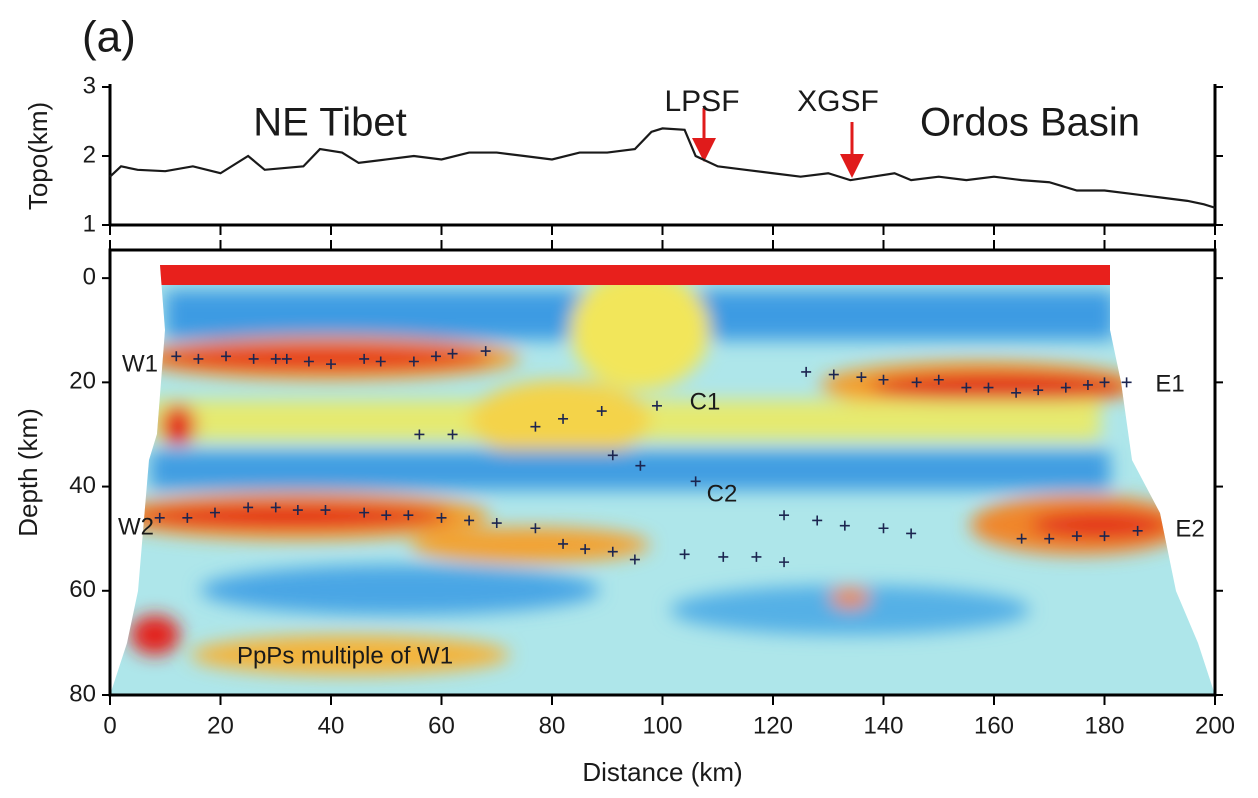 Image resolution: width=1258 pixels, height=798 pixels. Describe the element at coordinates (1104, 725) in the screenshot. I see `x-tick-label: 180` at that location.